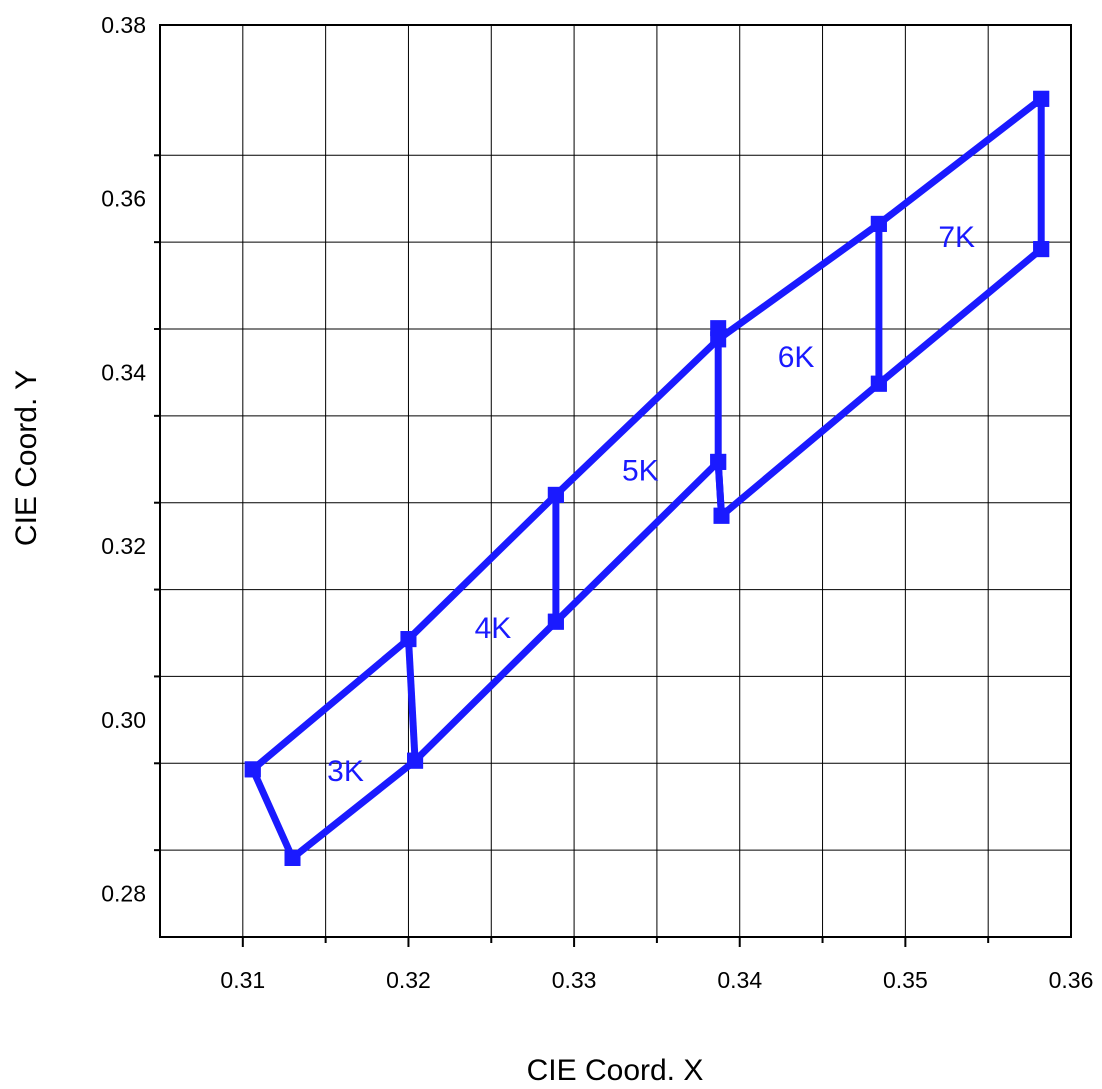 The height and width of the screenshot is (1089, 1102). Describe the element at coordinates (656, 980) in the screenshot. I see `x-tick-labels: 0.31 0.32 0.33 0.34 0.35 0.36` at that location.